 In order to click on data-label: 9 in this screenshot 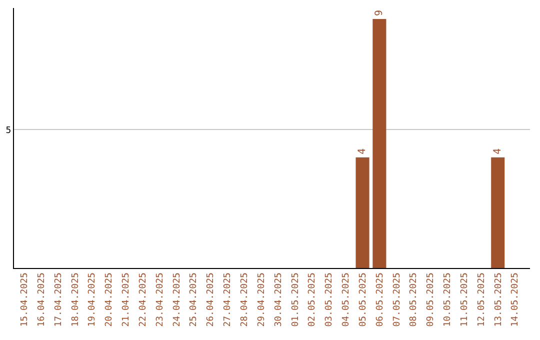, I will do `click(379, 13)`.